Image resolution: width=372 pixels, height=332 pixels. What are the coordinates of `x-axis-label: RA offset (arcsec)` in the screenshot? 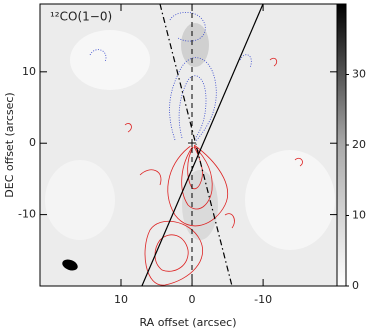 It's located at (187, 322).